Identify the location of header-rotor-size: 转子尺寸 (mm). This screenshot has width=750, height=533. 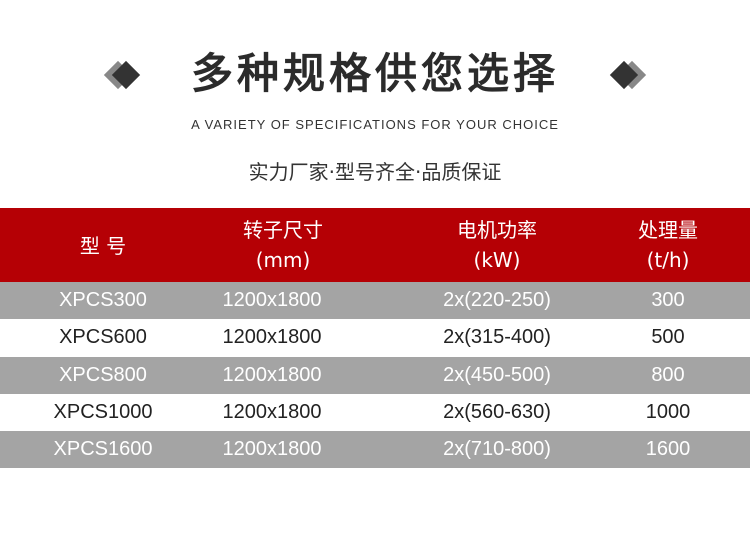
(283, 245).